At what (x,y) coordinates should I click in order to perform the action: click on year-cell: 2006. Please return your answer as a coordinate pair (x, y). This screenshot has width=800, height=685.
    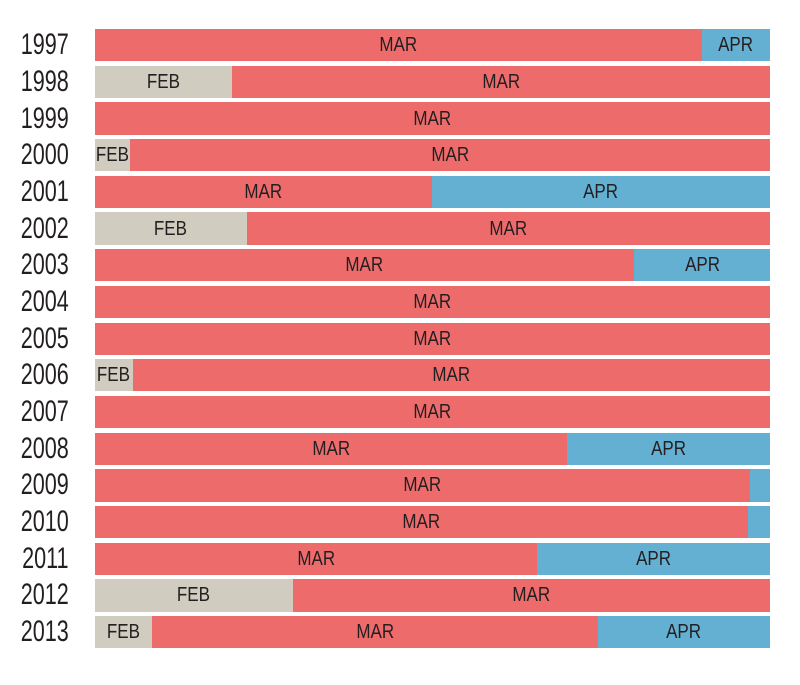
    Looking at the image, I should click on (47, 375).